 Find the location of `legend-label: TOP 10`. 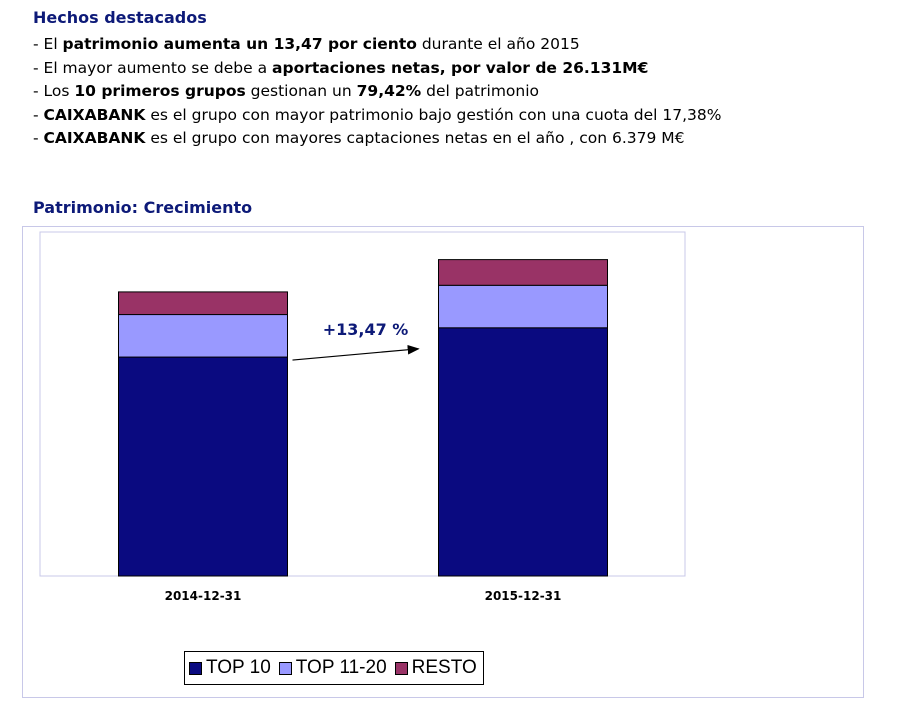

legend-label: TOP 10 is located at coordinates (238, 667).